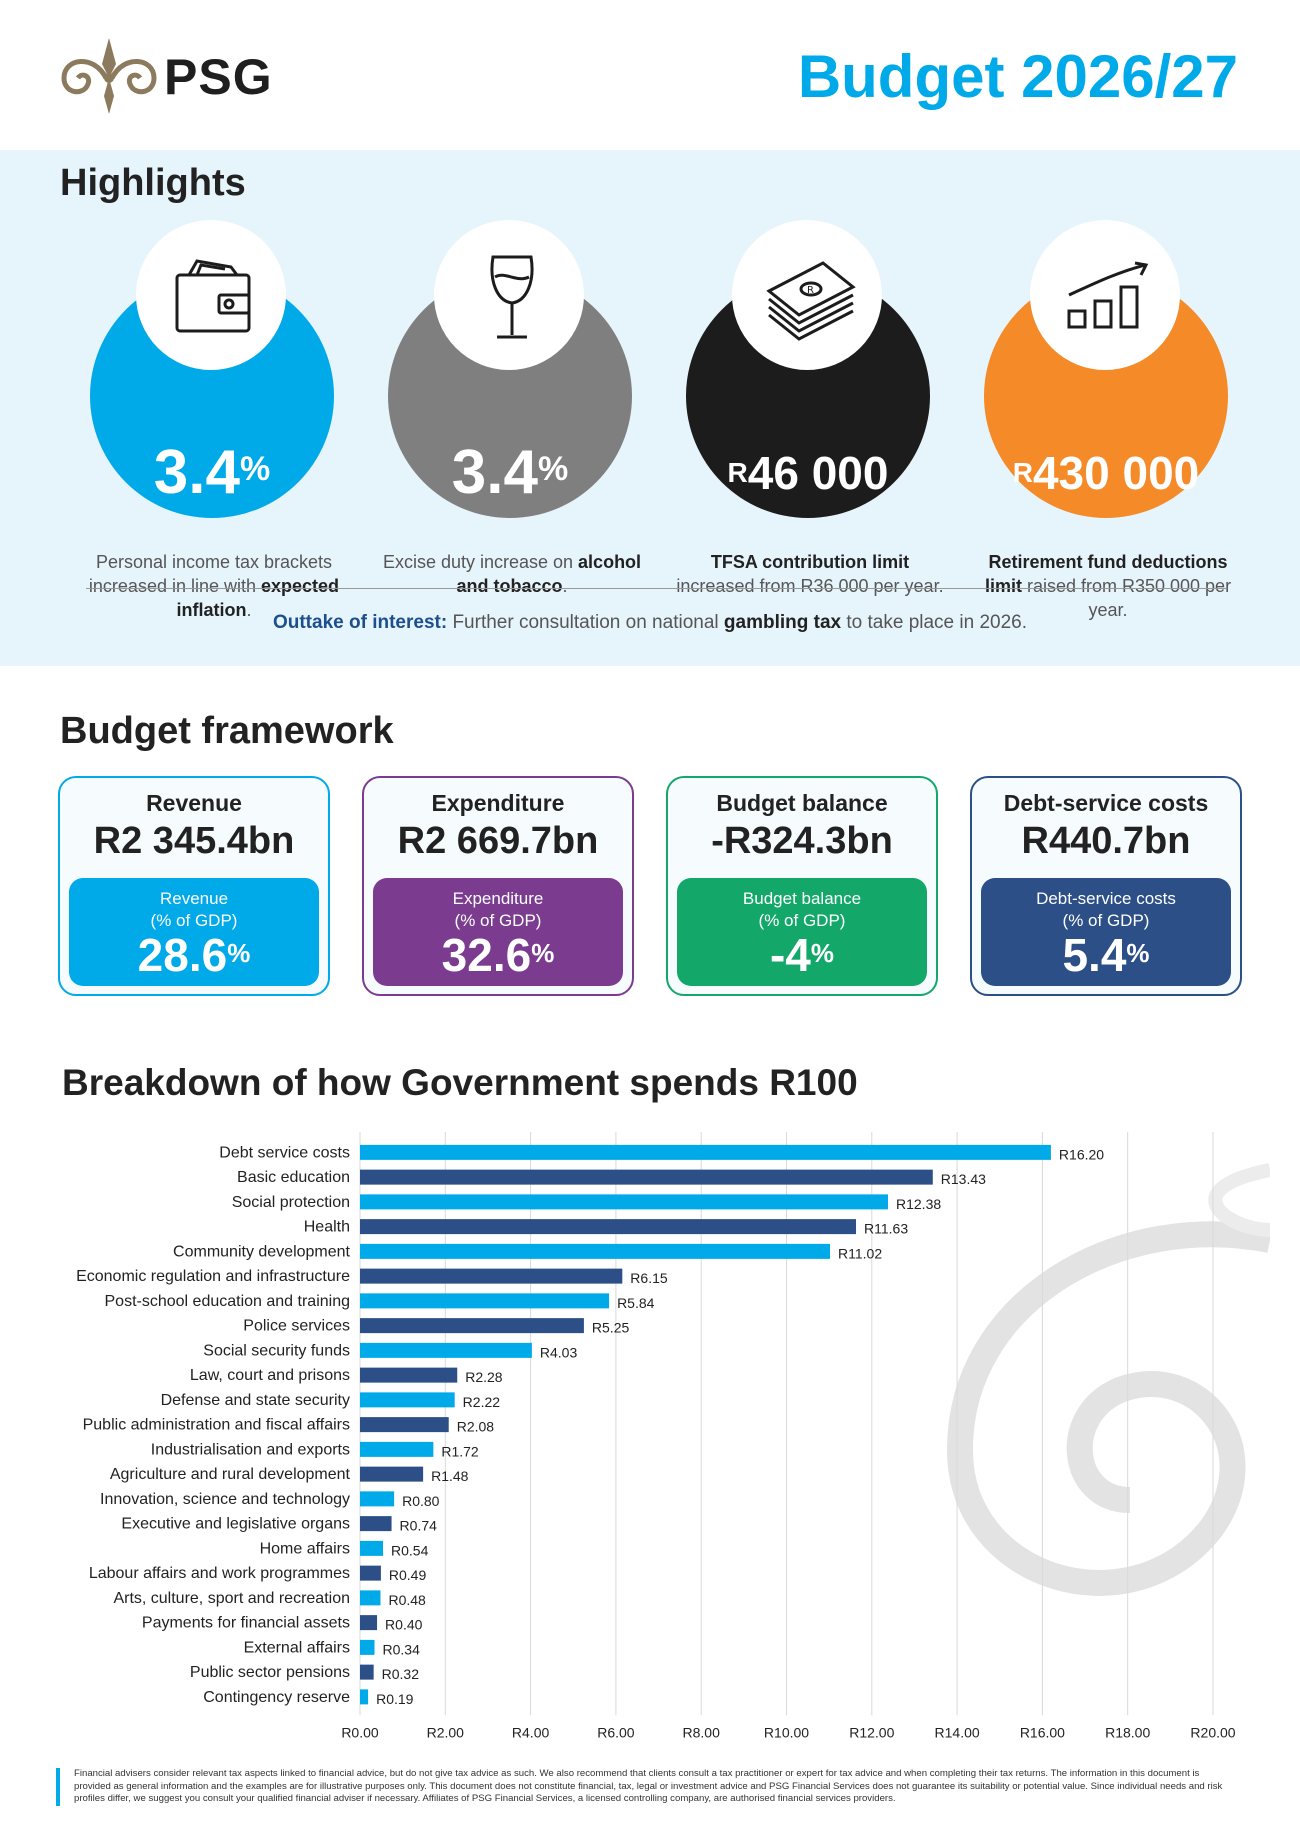 This screenshot has height=1823, width=1300. What do you see at coordinates (702, 1731) in the screenshot?
I see `x-tick-label: R8.00` at bounding box center [702, 1731].